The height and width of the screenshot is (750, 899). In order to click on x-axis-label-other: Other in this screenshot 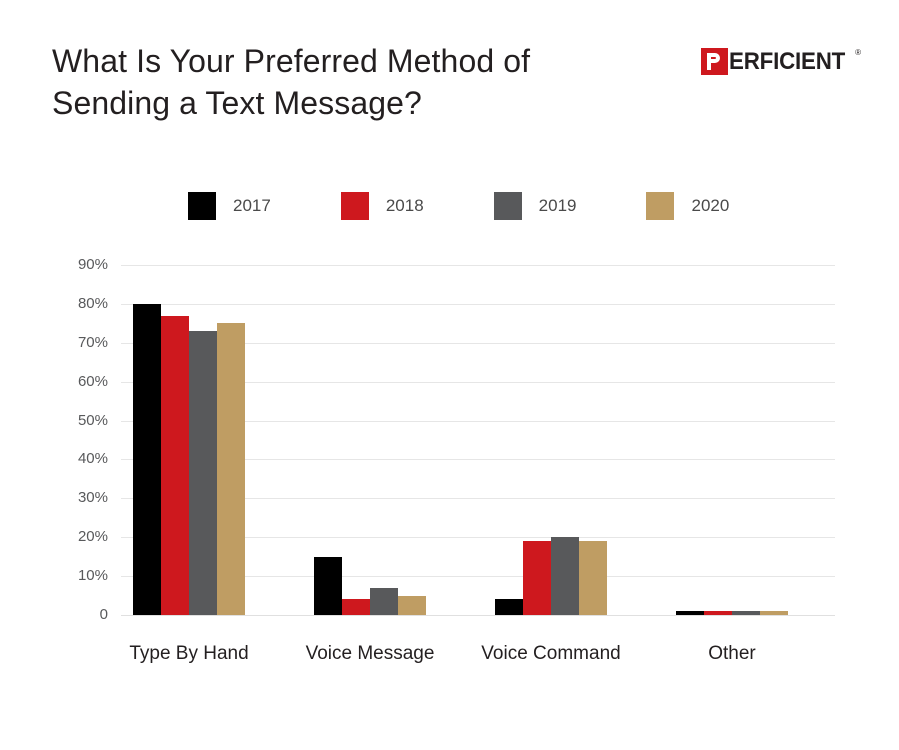, I will do `click(732, 653)`.